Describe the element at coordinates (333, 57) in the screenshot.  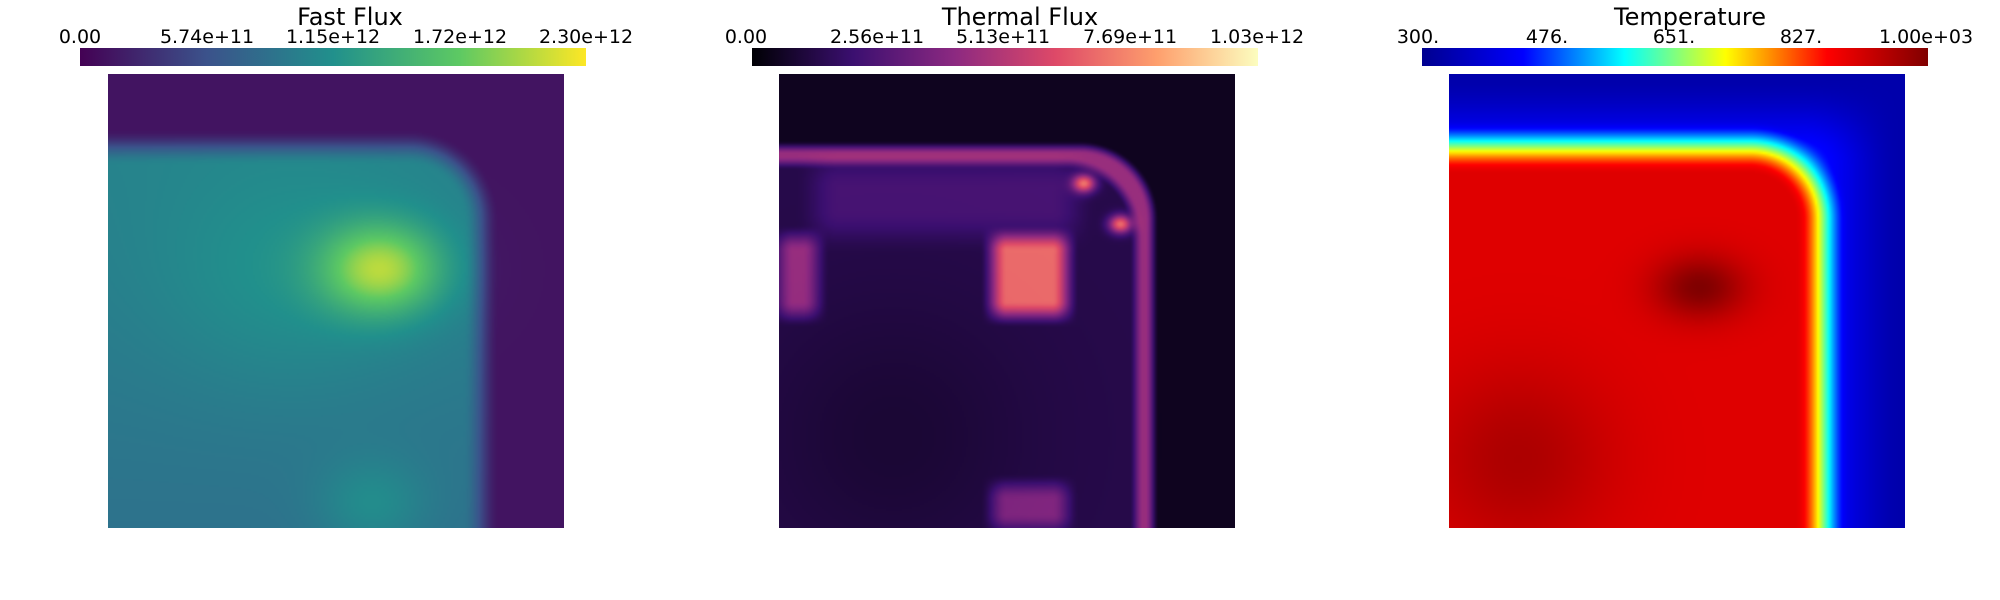
I see `fast-flux-colorbar` at that location.